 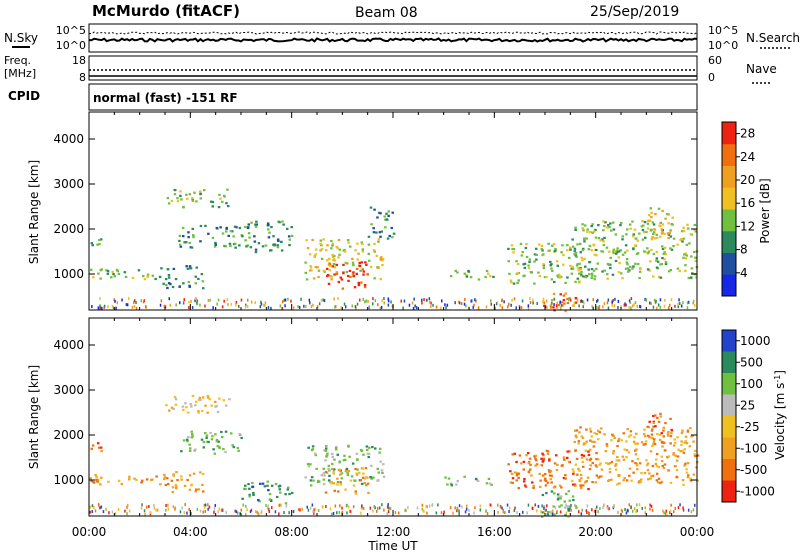 What do you see at coordinates (729, 341) in the screenshot?
I see `velocity-colorbar-band` at bounding box center [729, 341].